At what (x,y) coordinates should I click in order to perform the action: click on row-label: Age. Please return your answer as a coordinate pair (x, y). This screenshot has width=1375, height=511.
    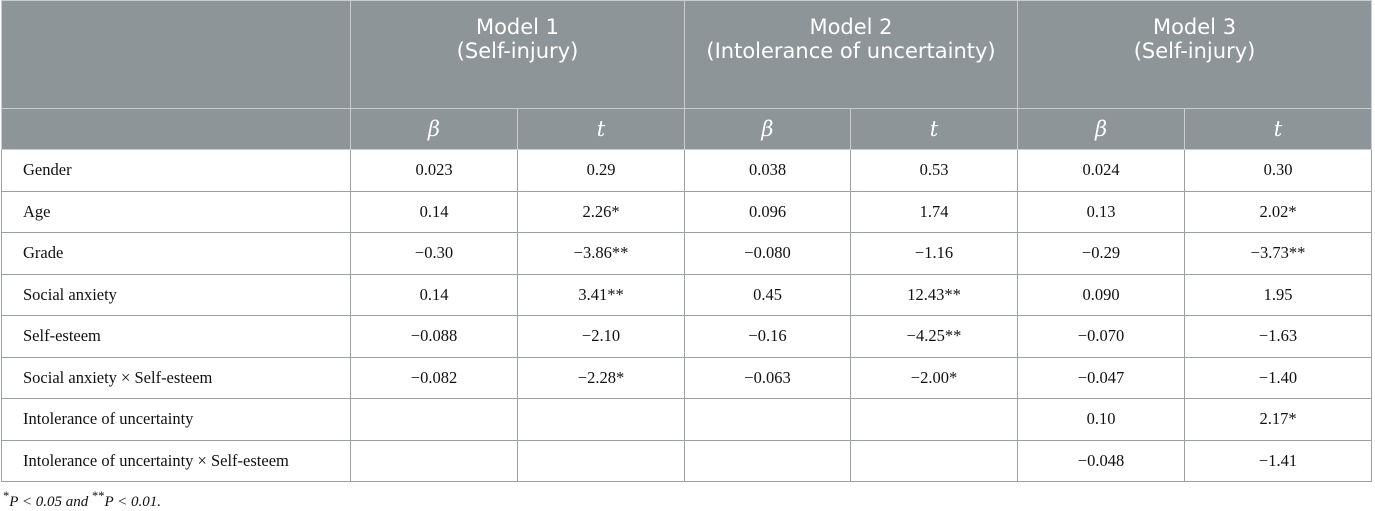
    Looking at the image, I should click on (176, 211).